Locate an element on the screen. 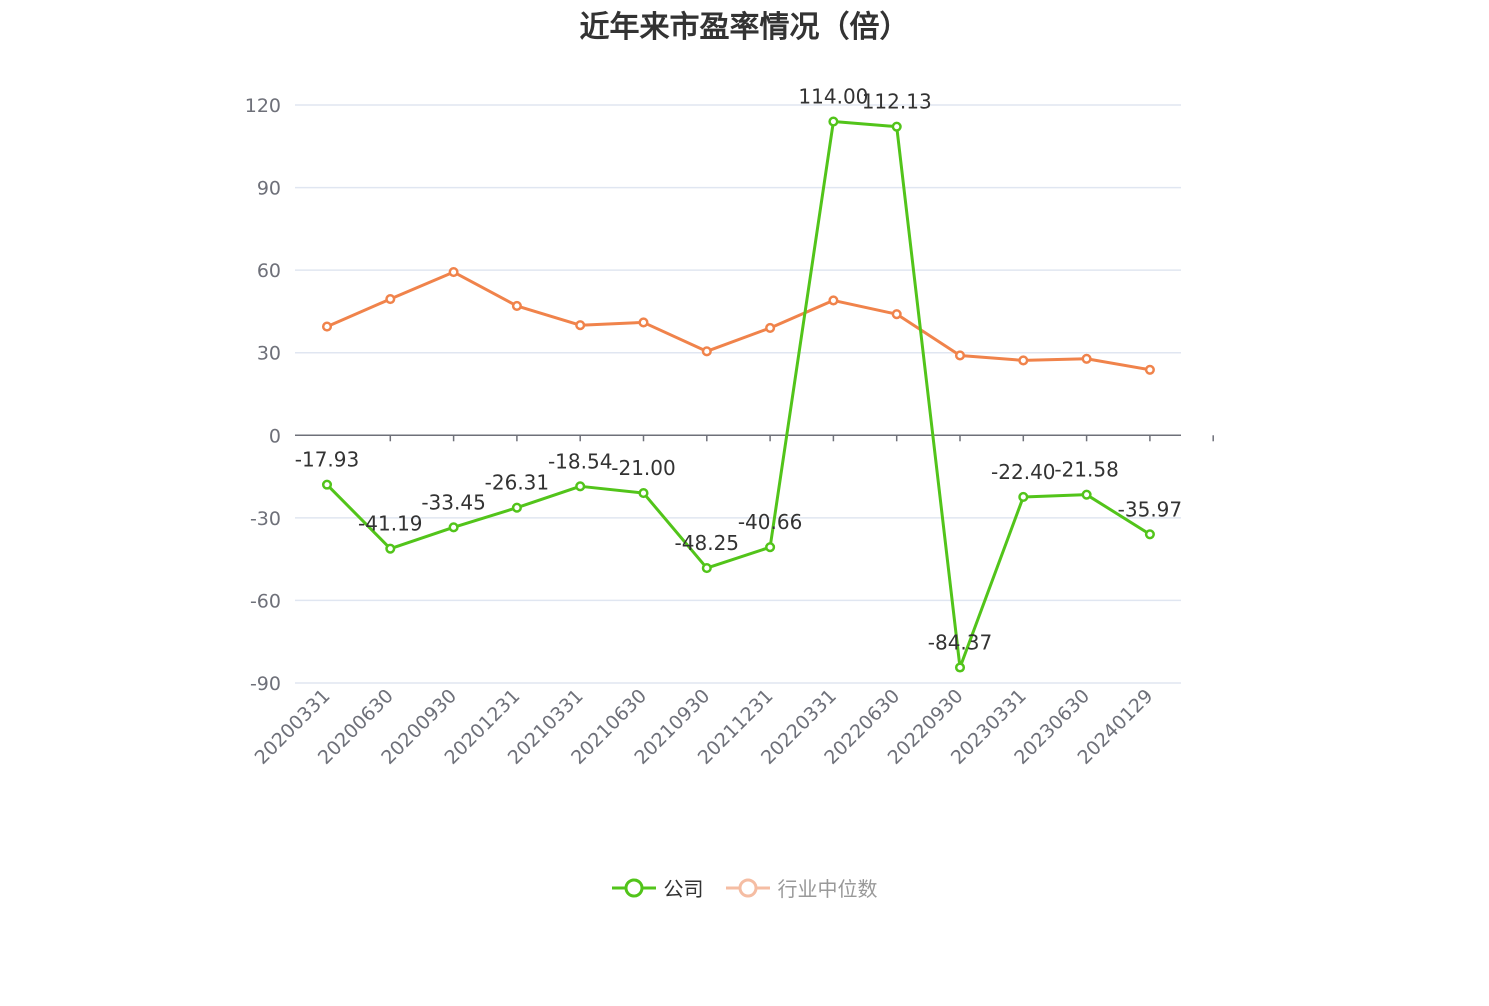 Image resolution: width=1489 pixels, height=1006 pixels. legend-label-industry-median: 行业中位数 is located at coordinates (827, 889).